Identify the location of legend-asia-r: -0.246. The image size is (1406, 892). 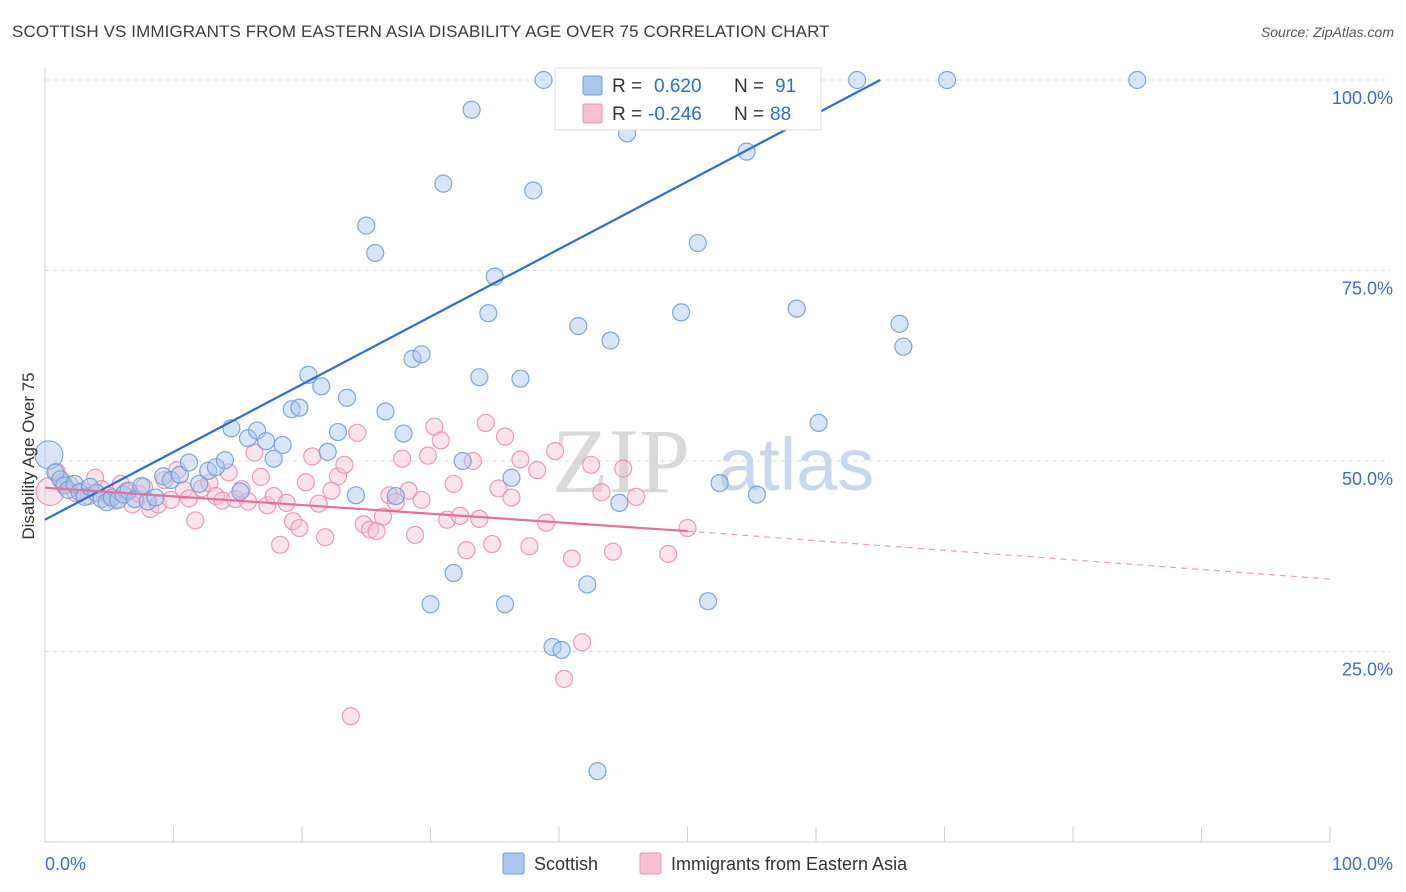
(675, 114).